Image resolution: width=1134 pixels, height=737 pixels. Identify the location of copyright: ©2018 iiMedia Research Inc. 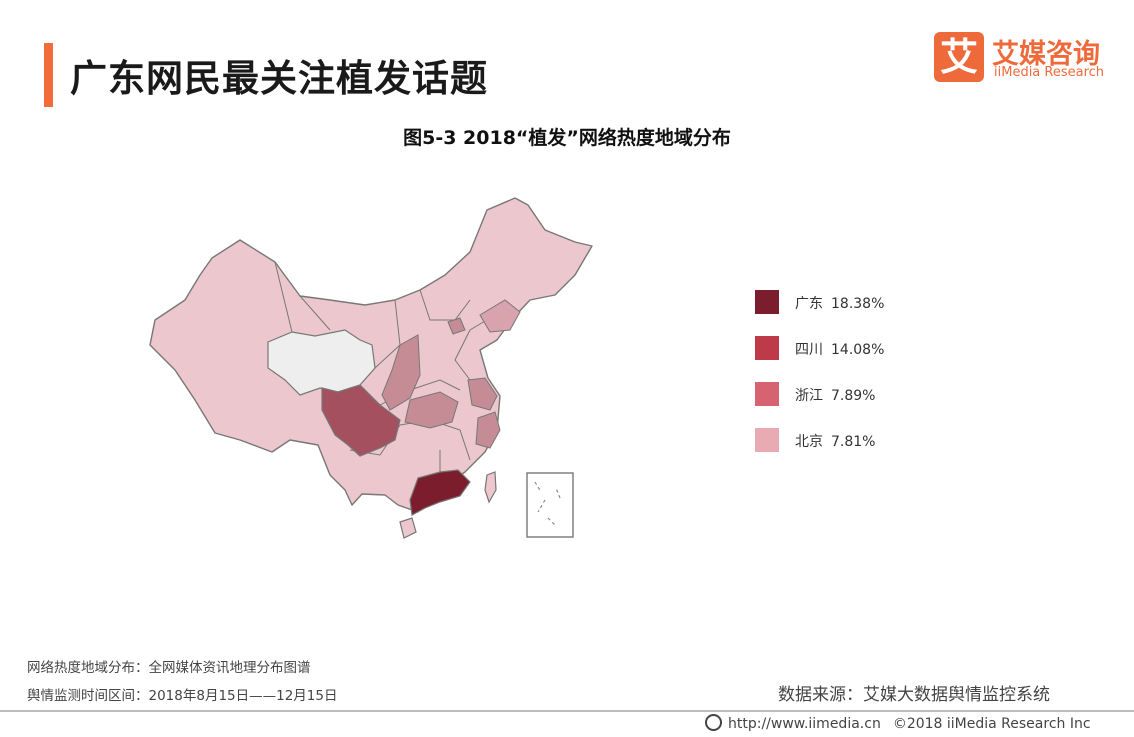
(991, 724).